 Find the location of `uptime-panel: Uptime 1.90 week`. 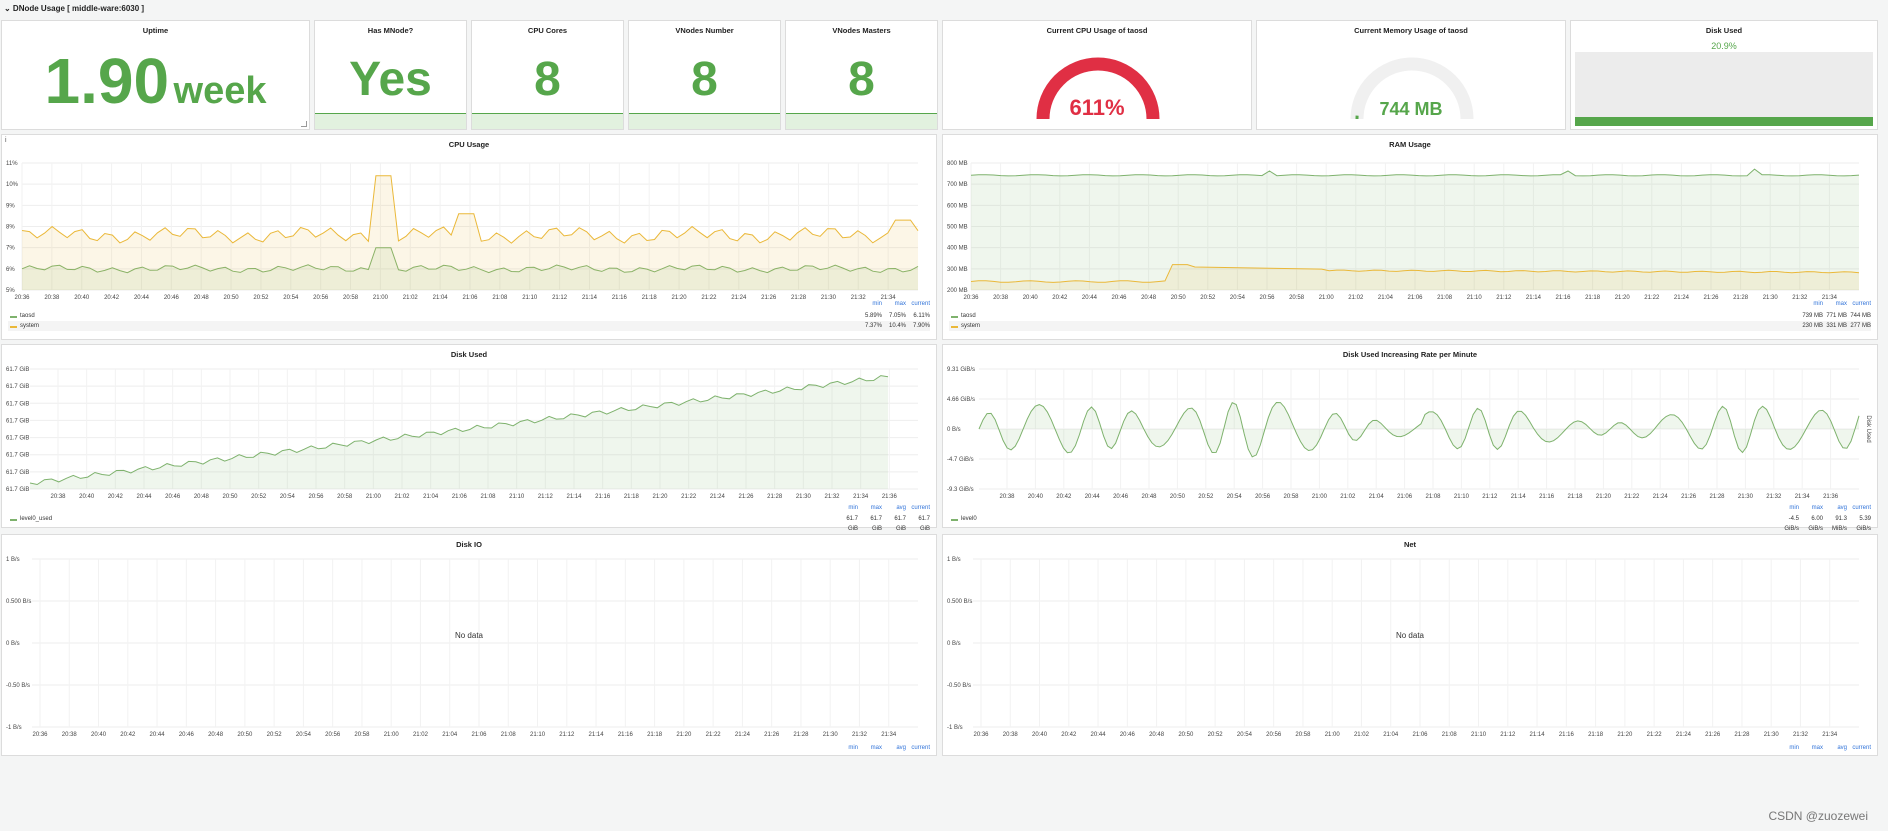

uptime-panel: Uptime 1.90 week is located at coordinates (155, 75).